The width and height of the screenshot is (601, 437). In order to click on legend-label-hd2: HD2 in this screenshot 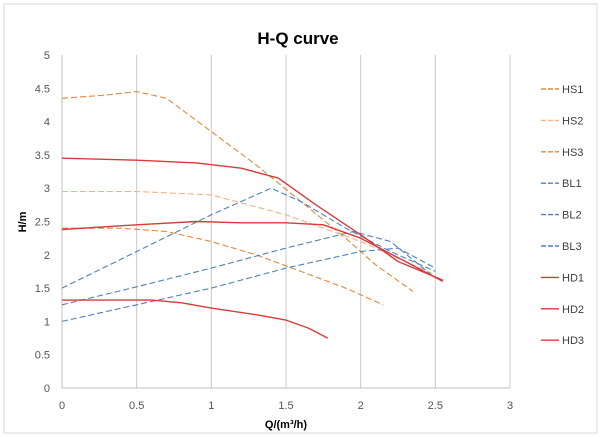, I will do `click(573, 310)`.